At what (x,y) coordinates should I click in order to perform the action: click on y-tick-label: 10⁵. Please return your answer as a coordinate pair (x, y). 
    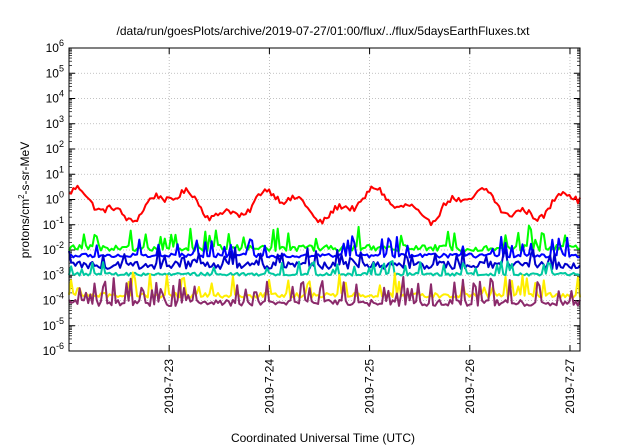
    Looking at the image, I should click on (55, 71).